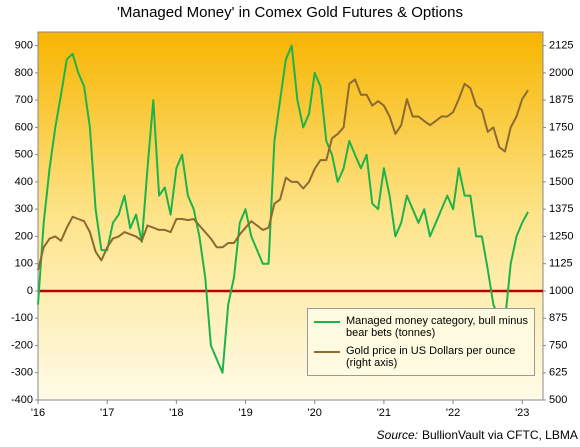 Image resolution: width=580 pixels, height=447 pixels. Describe the element at coordinates (561, 73) in the screenshot. I see `y2-tick-label: 2000` at that location.